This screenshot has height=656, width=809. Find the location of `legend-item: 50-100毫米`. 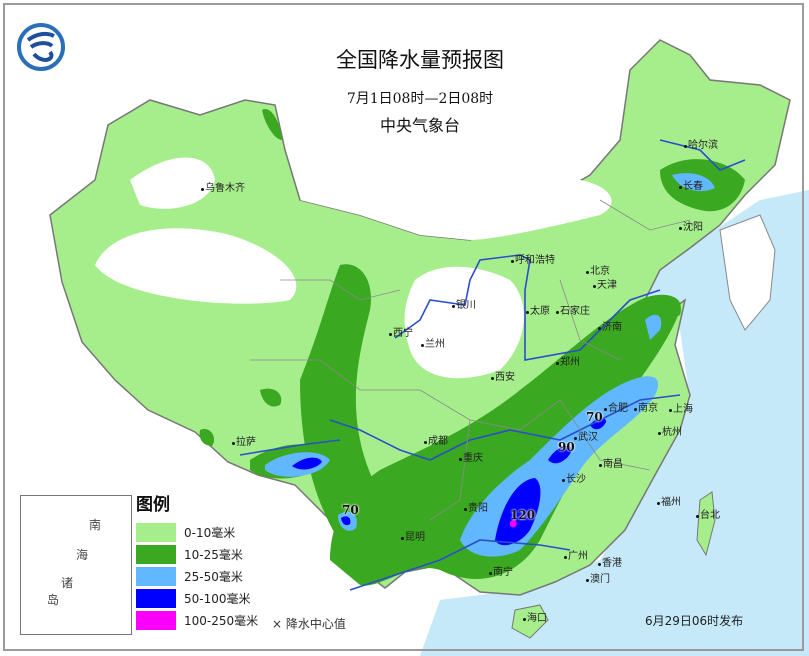

legend-item: 50-100毫米 is located at coordinates (193, 598).